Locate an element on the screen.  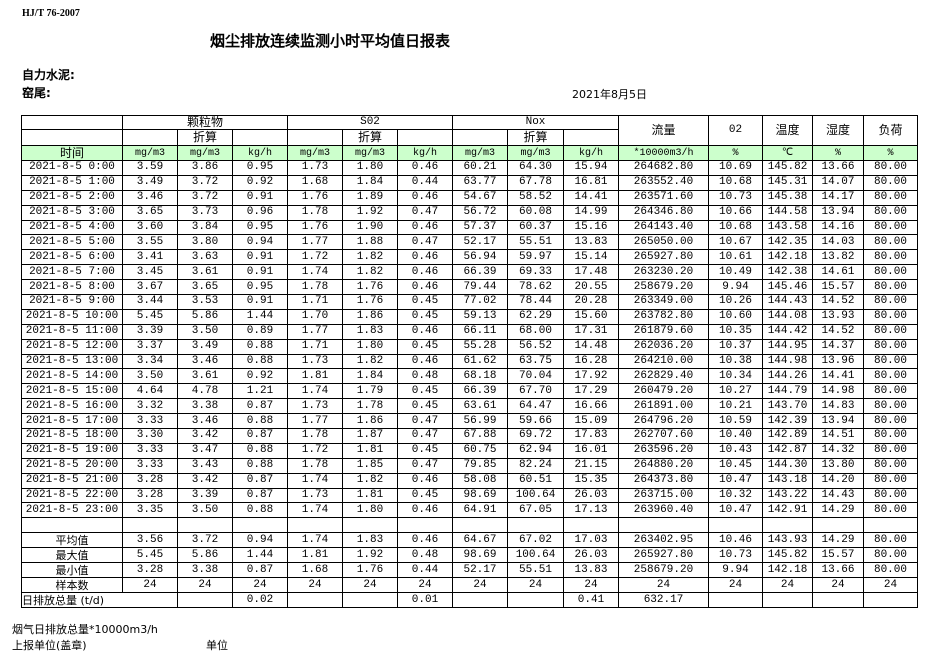
stat-cell: 145.82 is located at coordinates (787, 555).